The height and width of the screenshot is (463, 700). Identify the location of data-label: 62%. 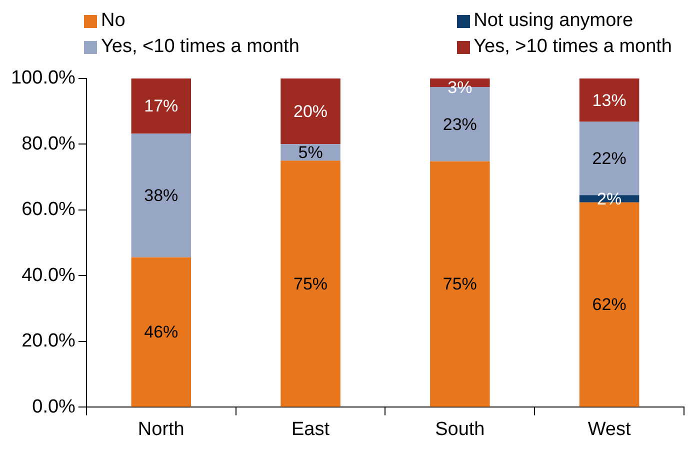
(609, 304).